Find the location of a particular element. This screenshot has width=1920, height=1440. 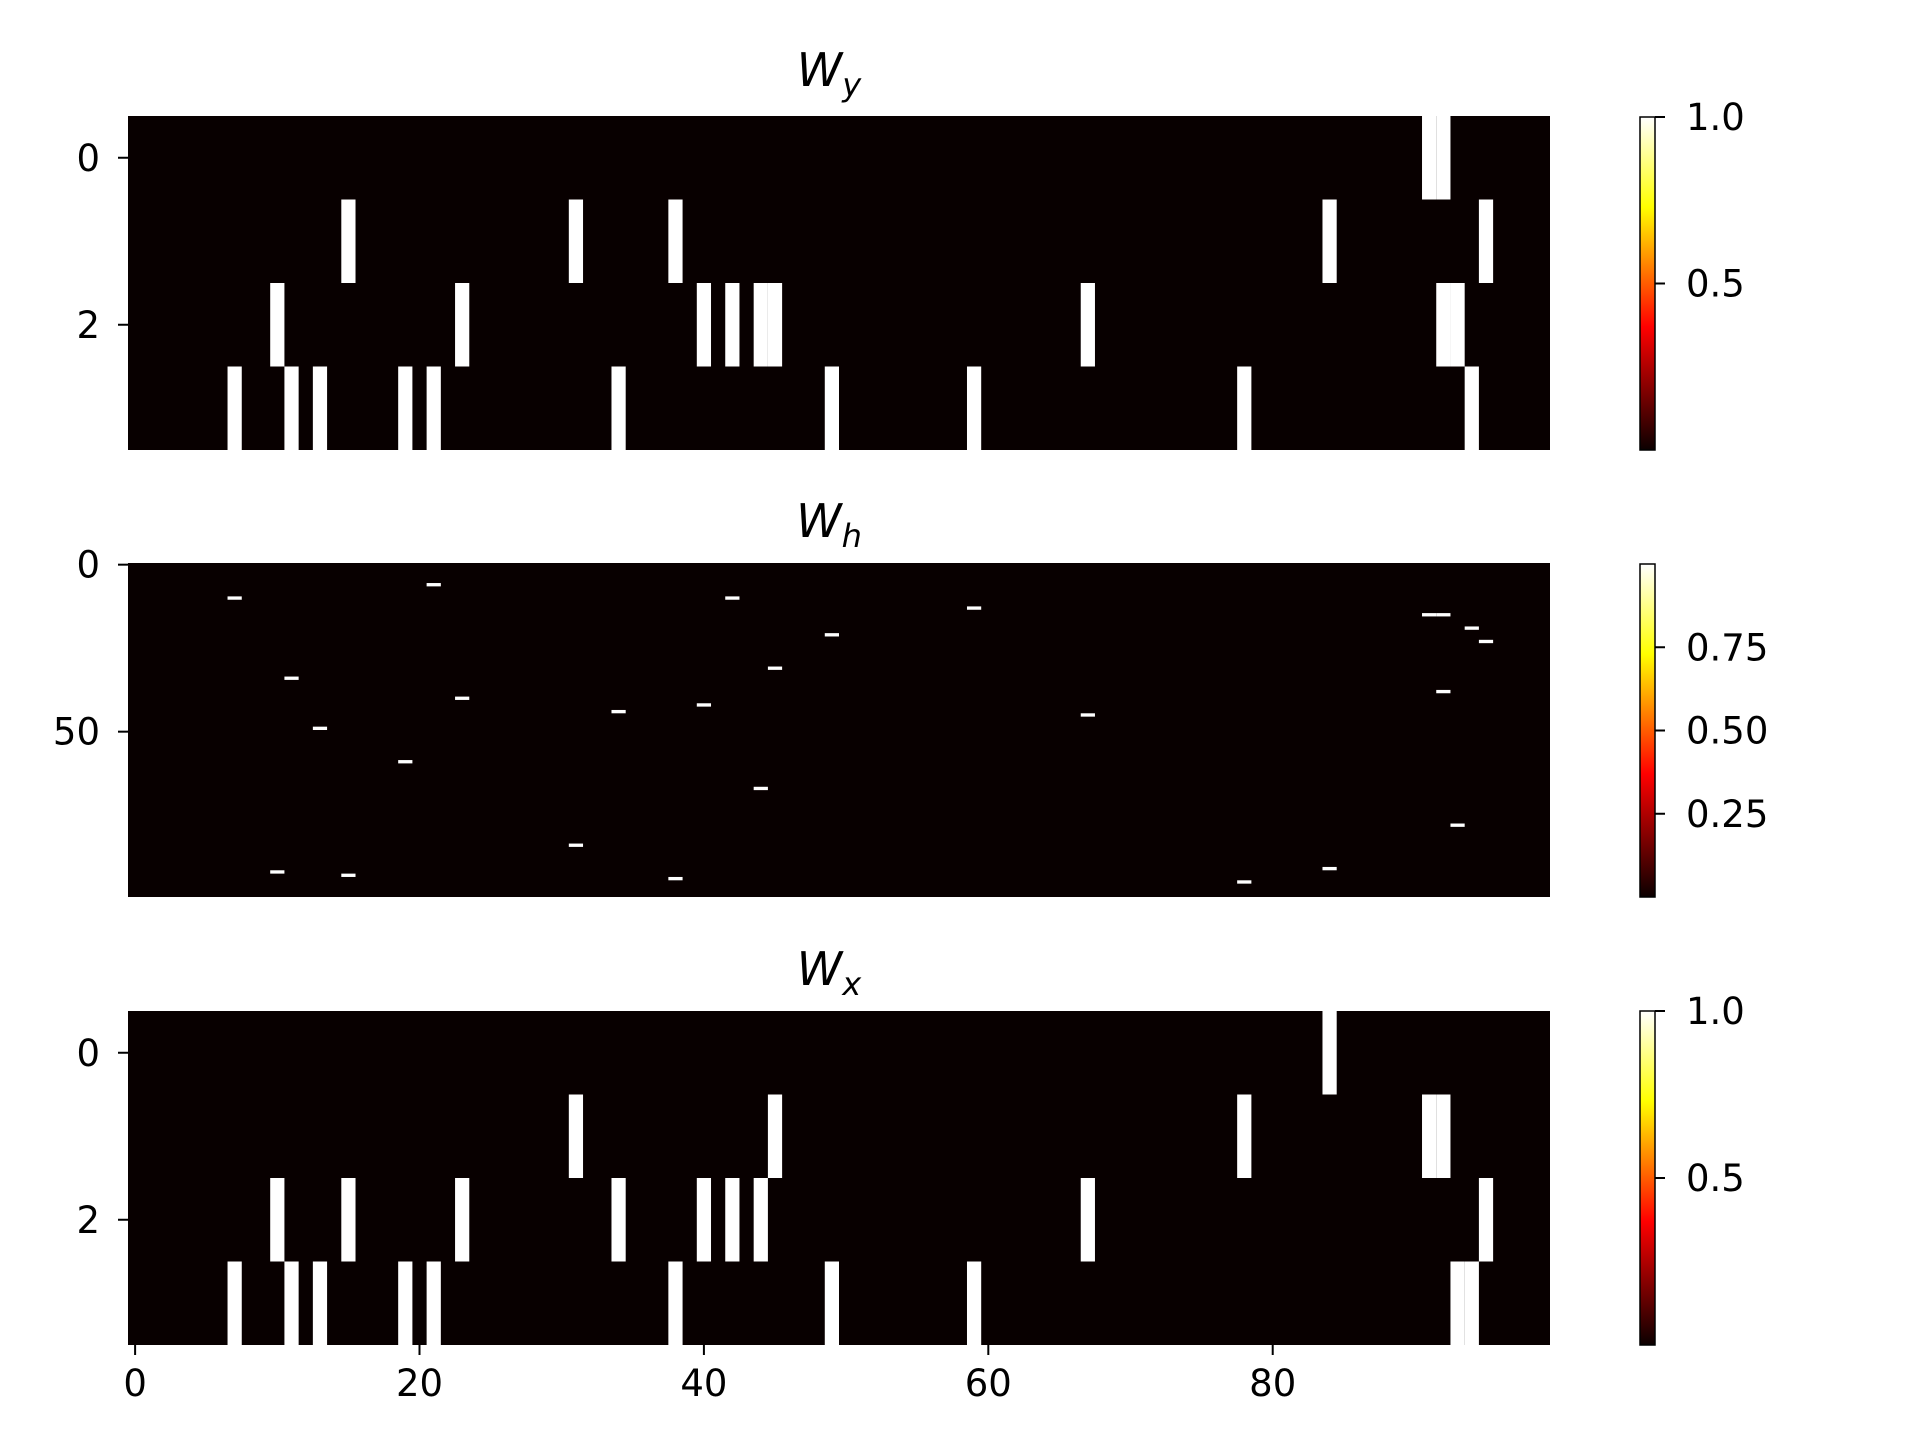

panel-title: Wh is located at coordinates (829, 524).